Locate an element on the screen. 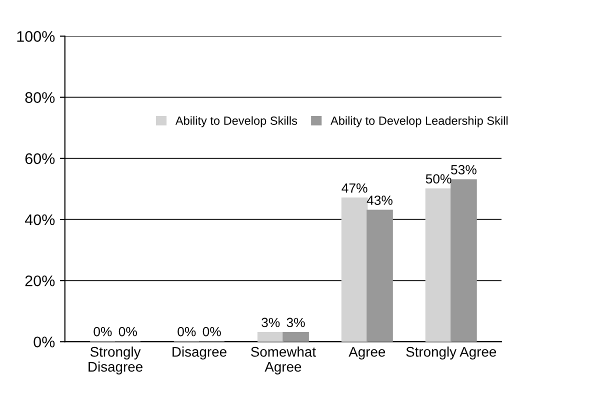 Image resolution: width=590 pixels, height=402 pixels. x-tick-label: Disagree is located at coordinates (199, 353).